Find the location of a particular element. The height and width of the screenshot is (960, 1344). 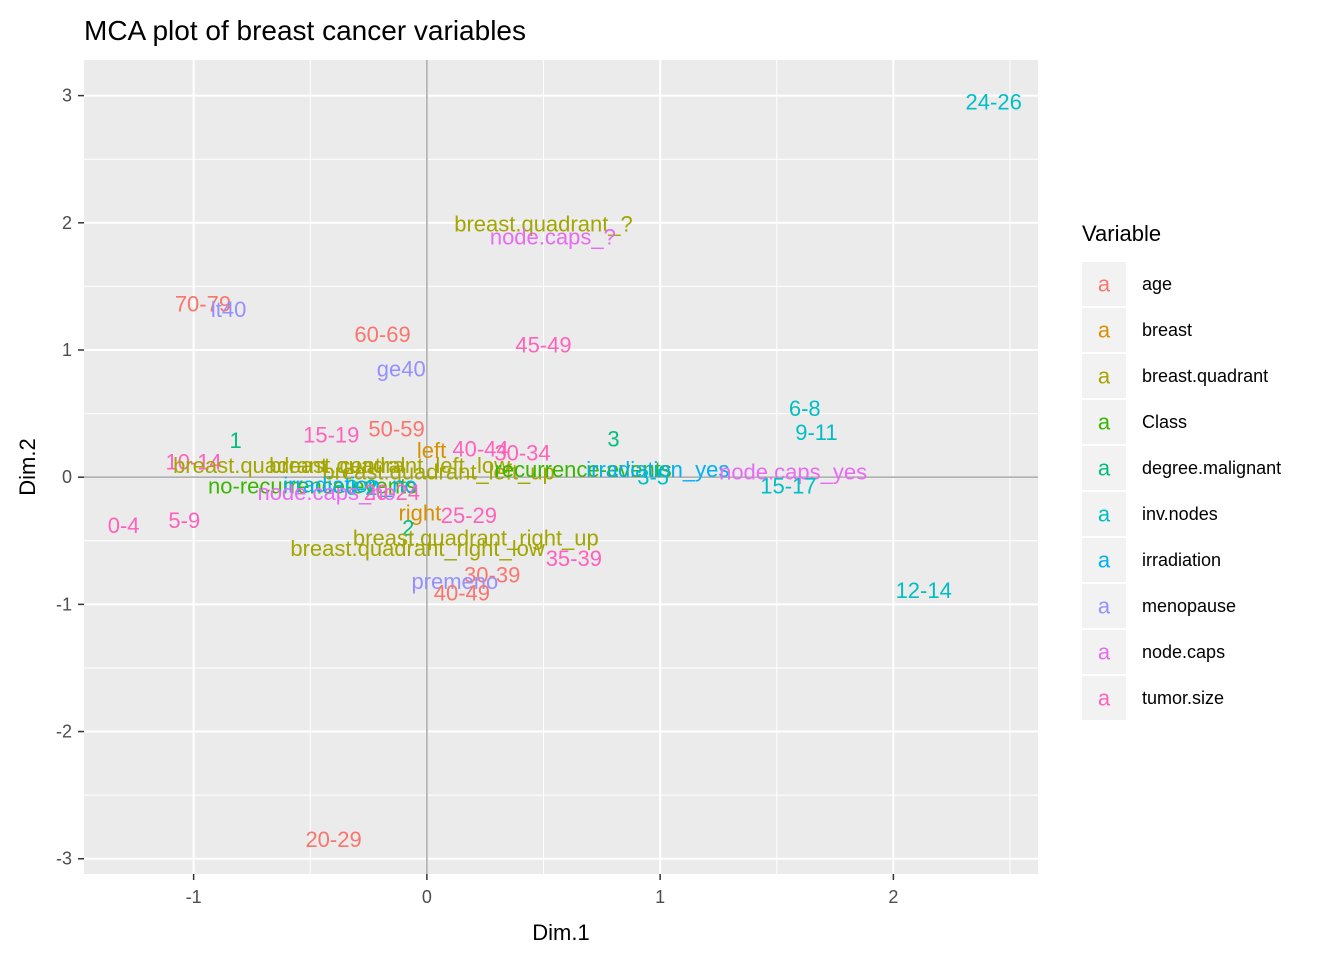

point-label: irradiation_no is located at coordinates (349, 484).